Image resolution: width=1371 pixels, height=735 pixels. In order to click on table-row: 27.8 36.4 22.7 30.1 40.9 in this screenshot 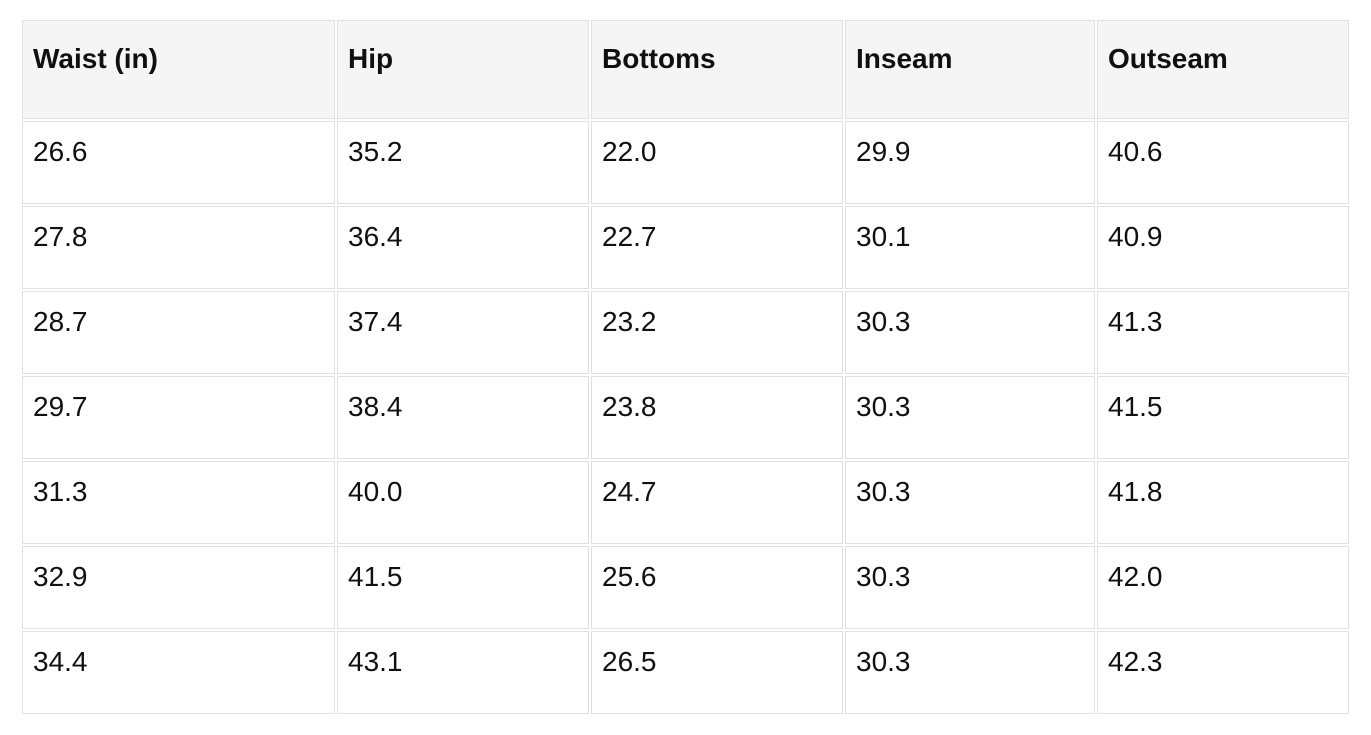, I will do `click(685, 247)`.